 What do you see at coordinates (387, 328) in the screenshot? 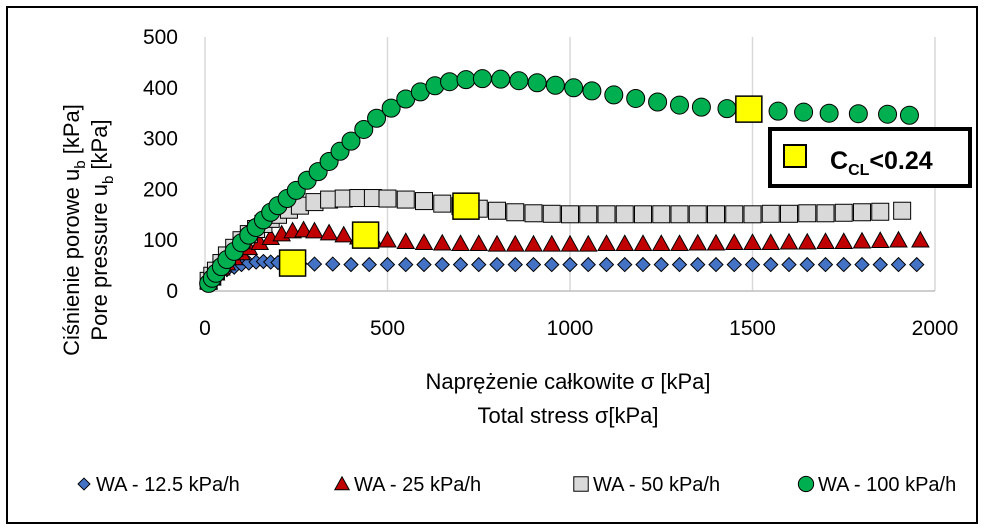
I see `x-tick-label: 500` at bounding box center [387, 328].